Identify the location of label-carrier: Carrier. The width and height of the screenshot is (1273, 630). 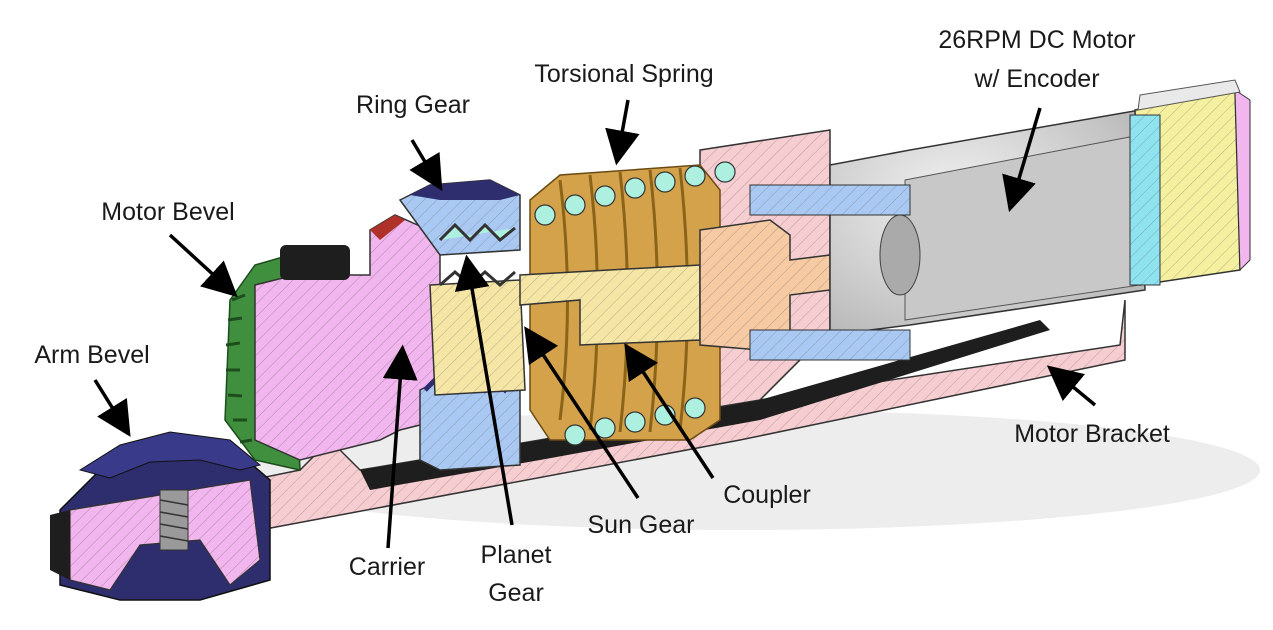
(387, 567).